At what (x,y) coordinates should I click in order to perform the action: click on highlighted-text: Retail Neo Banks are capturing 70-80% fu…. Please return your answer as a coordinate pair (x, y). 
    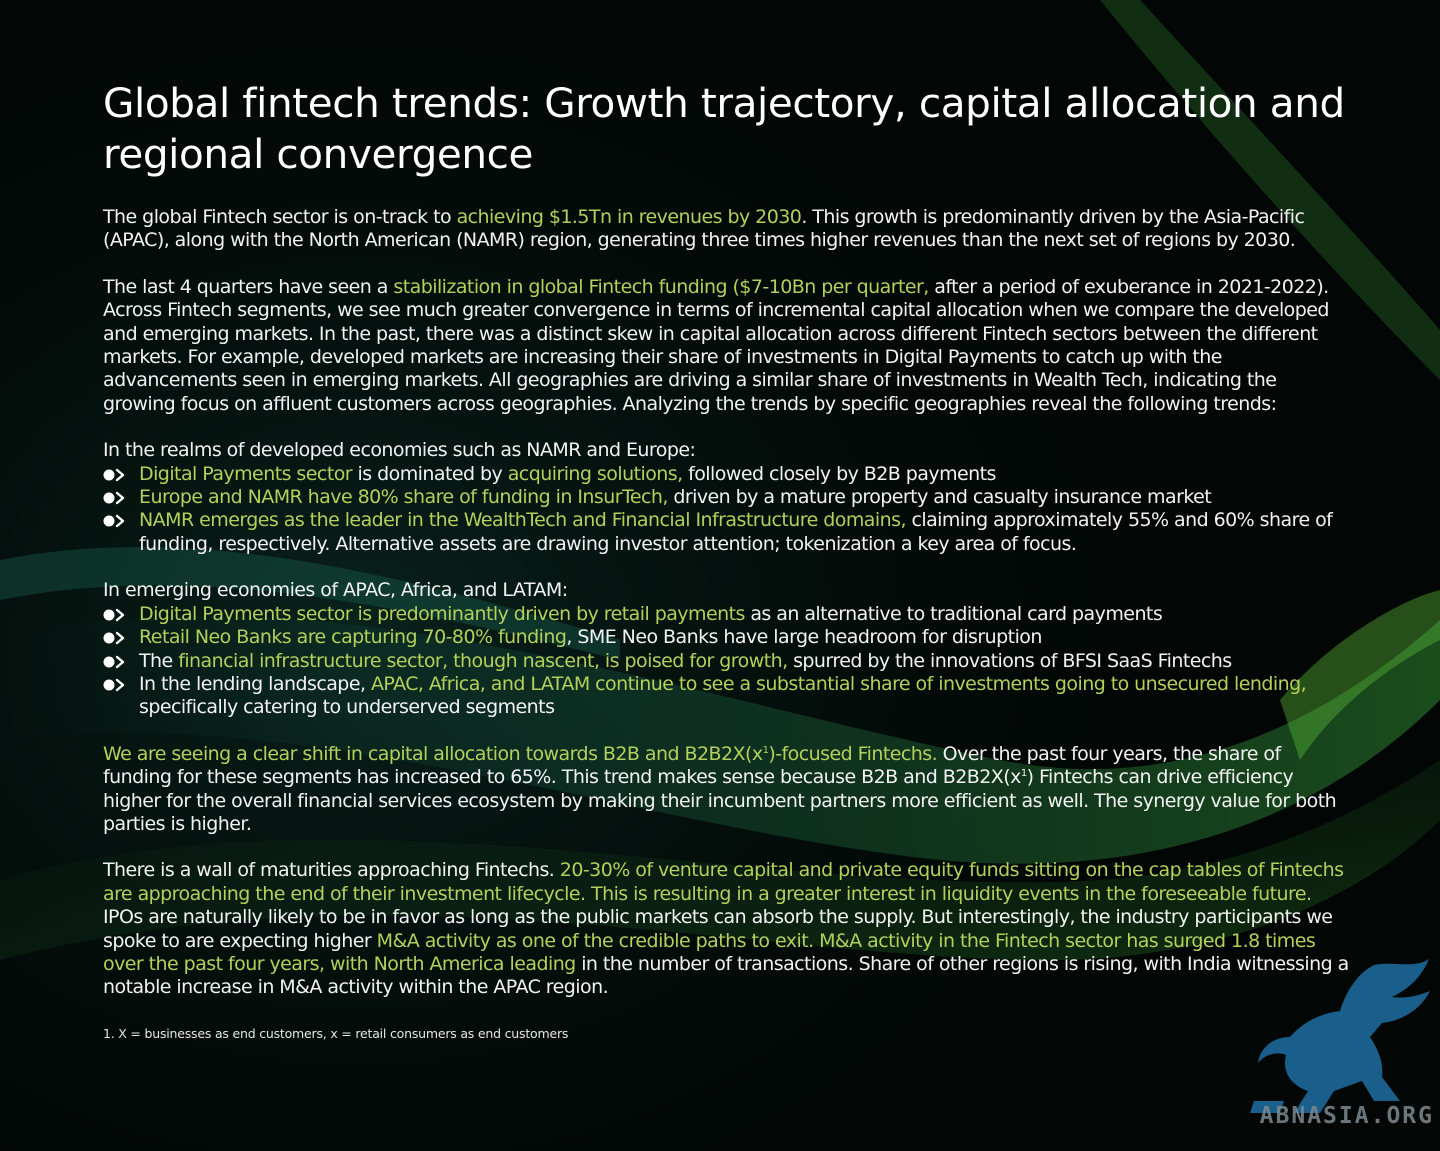
    Looking at the image, I should click on (353, 637).